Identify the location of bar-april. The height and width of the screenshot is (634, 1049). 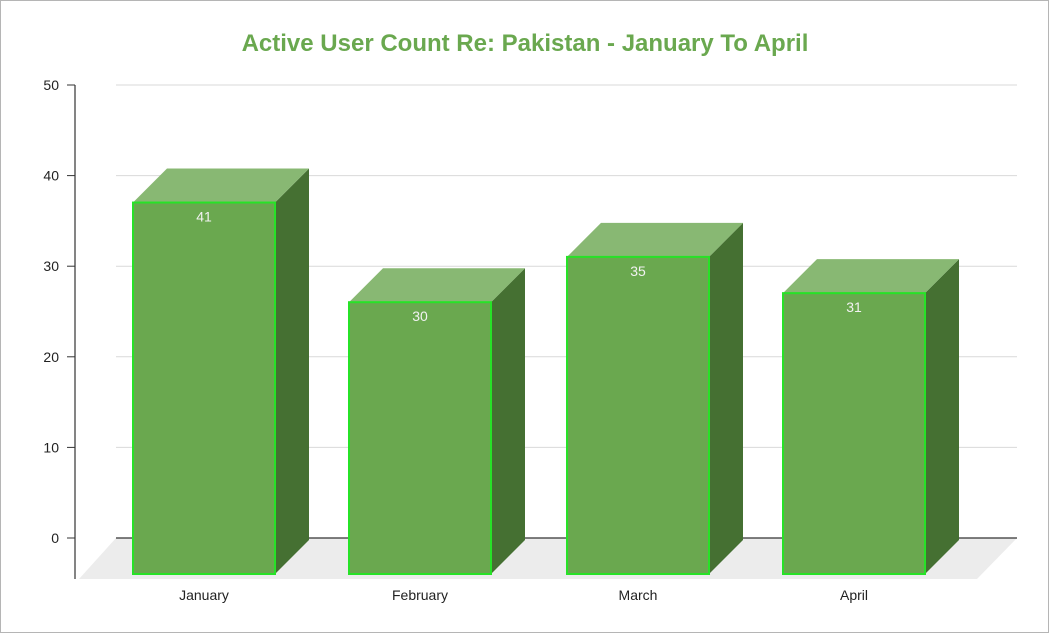
(870, 417).